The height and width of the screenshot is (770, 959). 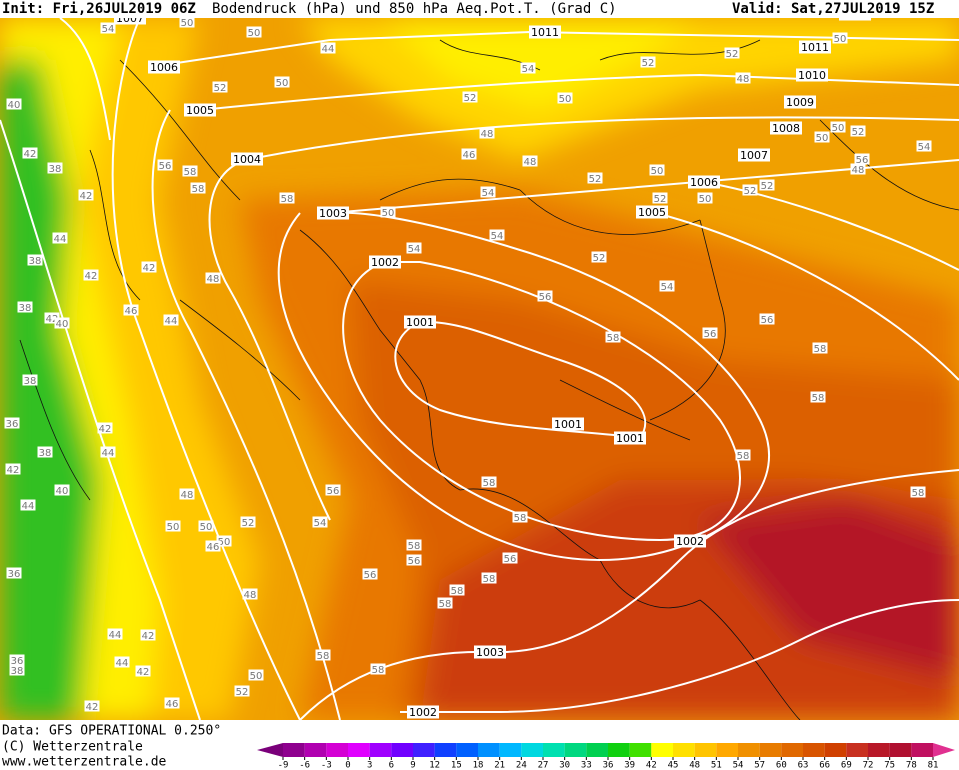 I want to click on colorbar-tick-label: 9, so click(x=412, y=765).